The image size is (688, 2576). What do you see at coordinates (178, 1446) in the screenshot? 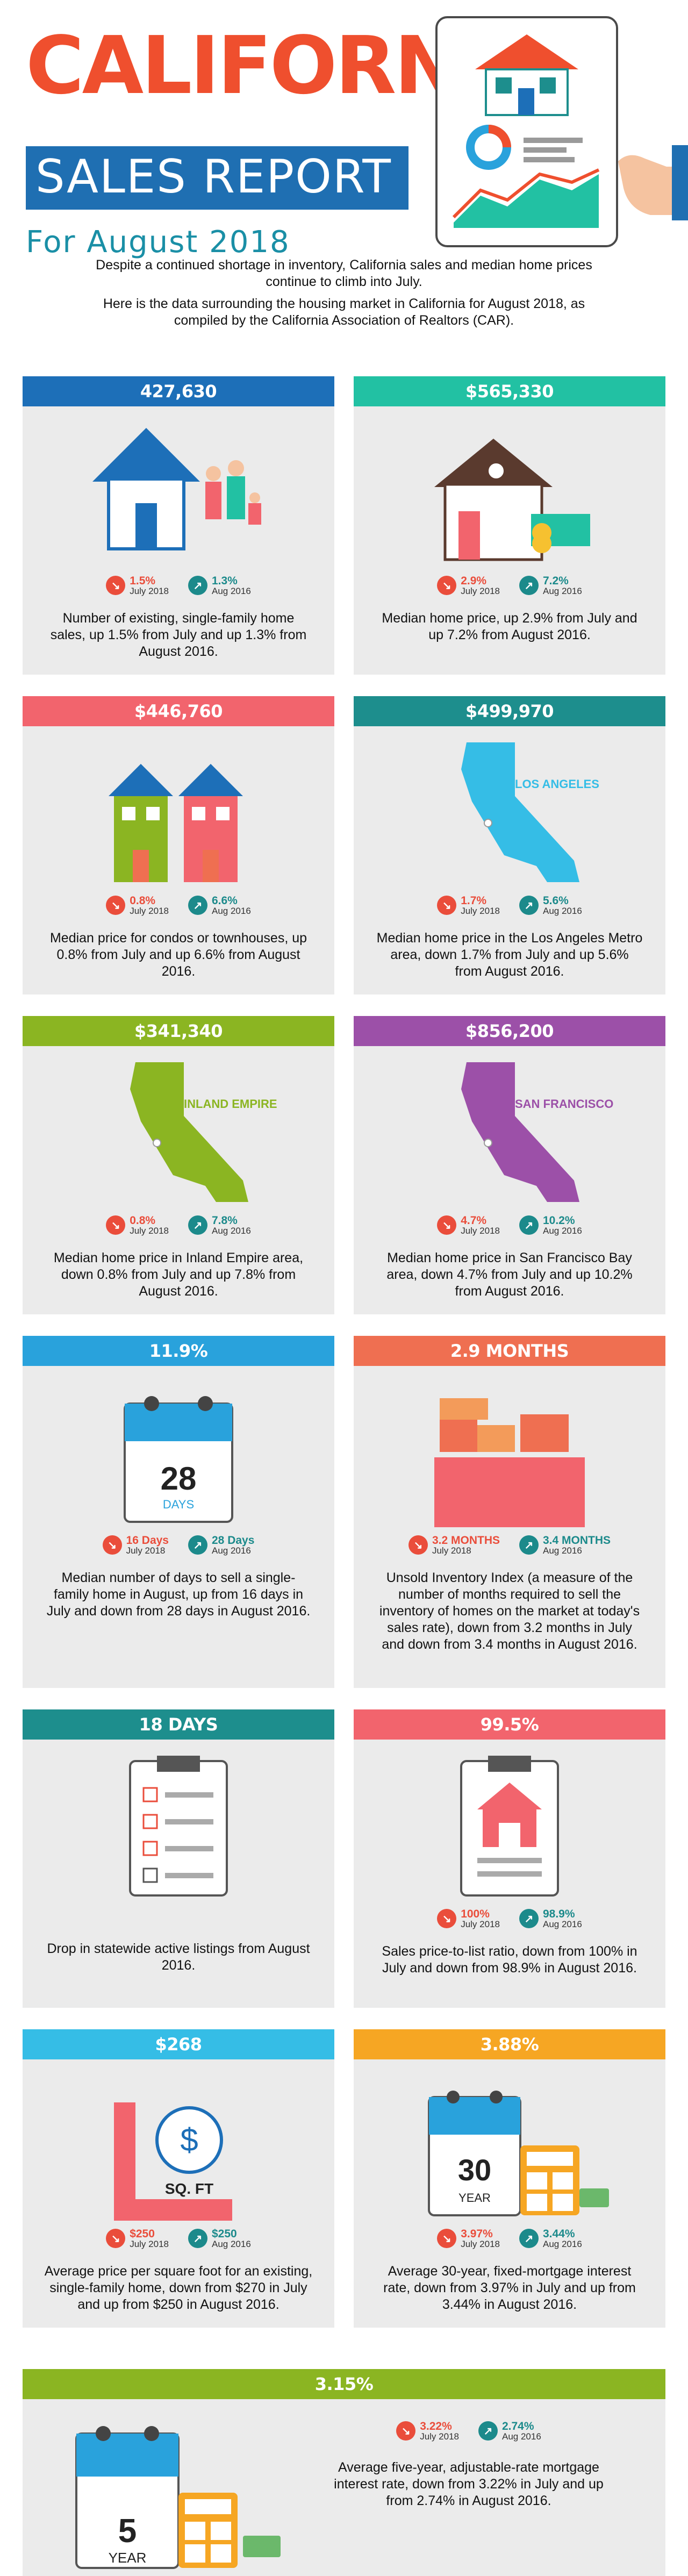
I see `panel-illustration: 28 DAYS` at bounding box center [178, 1446].